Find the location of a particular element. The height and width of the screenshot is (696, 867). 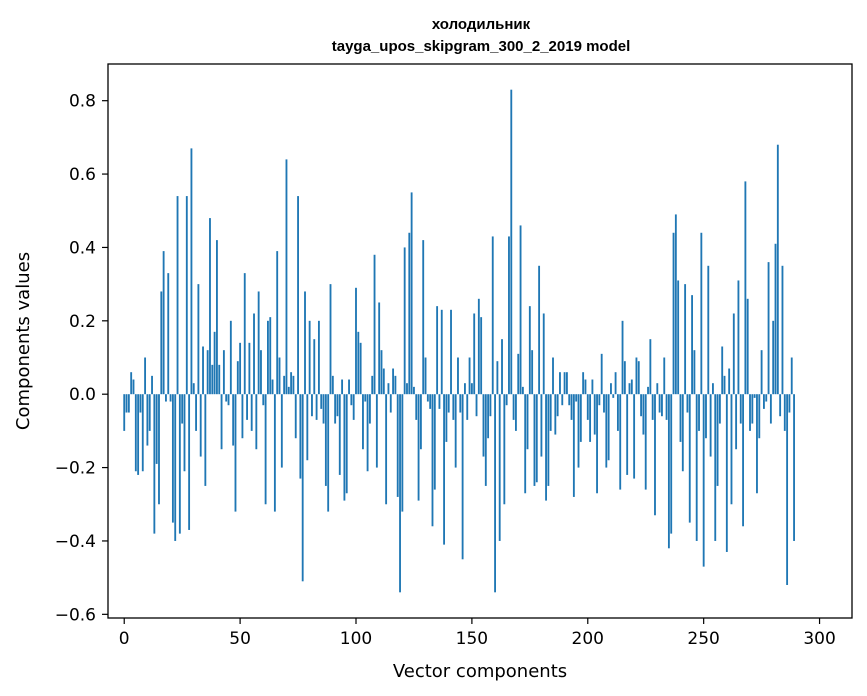

y-tick-label: −0.2 is located at coordinates (75, 469).